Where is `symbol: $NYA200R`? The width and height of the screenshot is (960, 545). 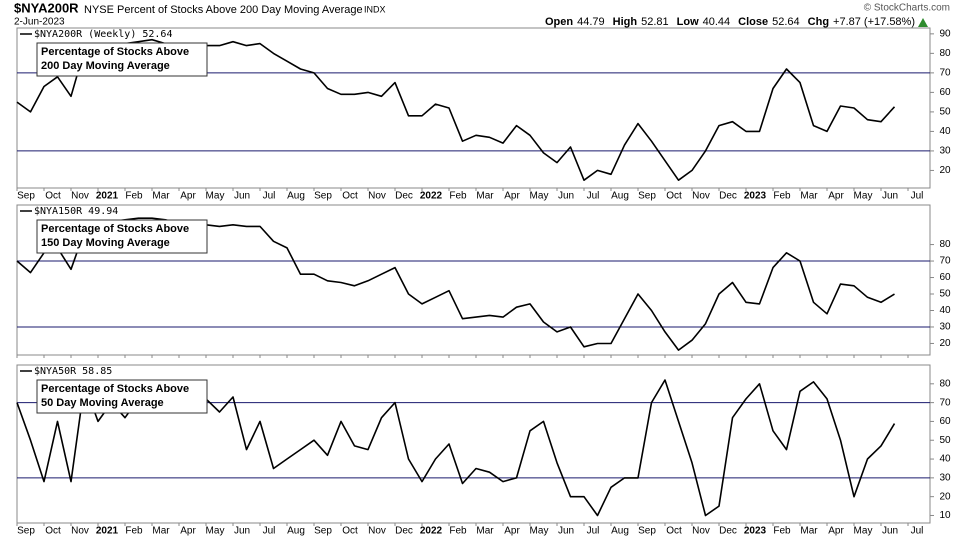
symbol: $NYA200R is located at coordinates (46, 7).